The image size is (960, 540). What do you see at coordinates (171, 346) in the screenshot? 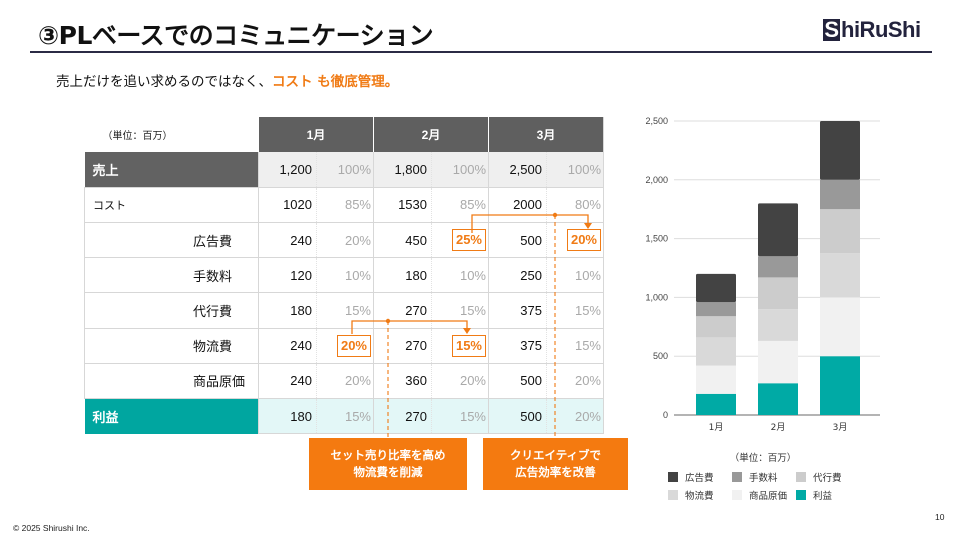
I see `row-label: 物流費` at bounding box center [171, 346].